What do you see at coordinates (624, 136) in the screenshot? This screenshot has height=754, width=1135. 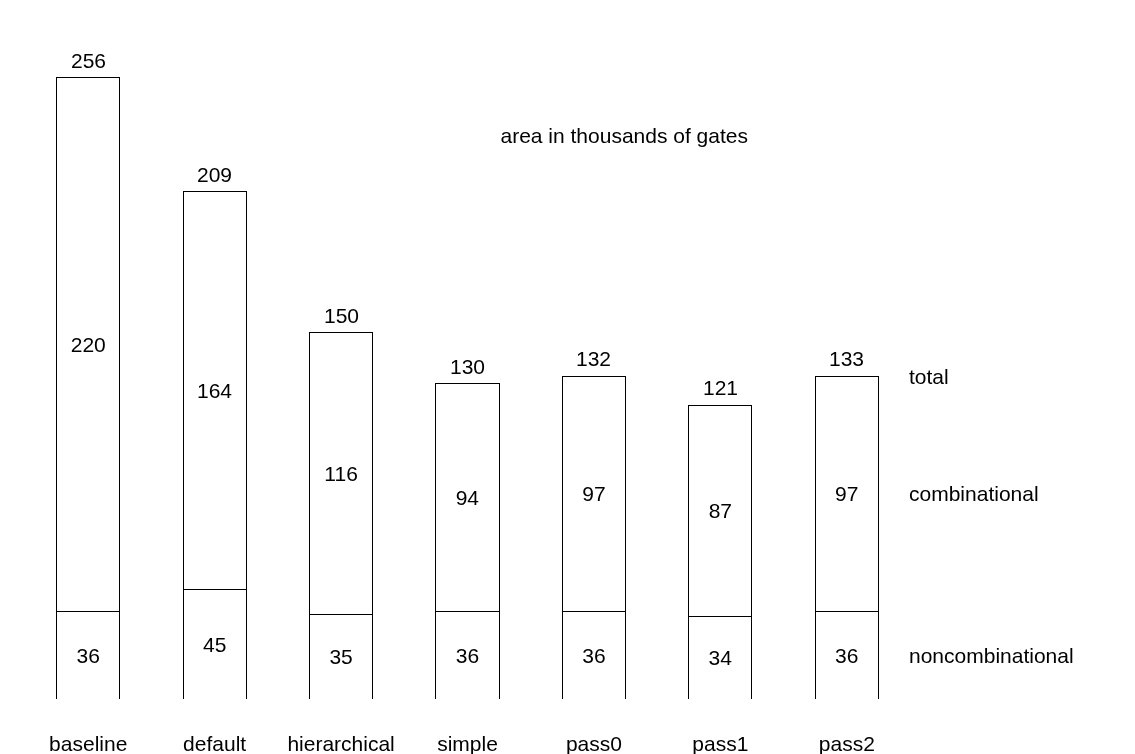 I see `text: area in thousands of gates` at bounding box center [624, 136].